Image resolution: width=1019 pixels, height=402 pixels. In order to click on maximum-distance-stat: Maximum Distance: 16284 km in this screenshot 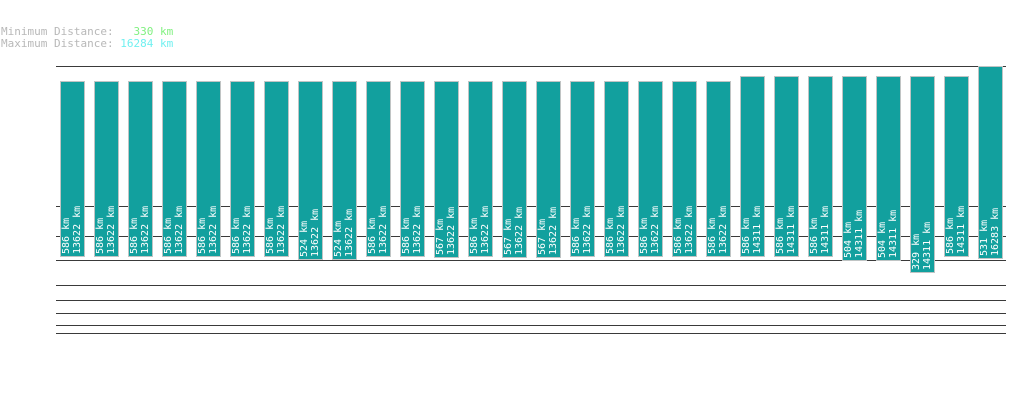, I will do `click(87, 43)`.